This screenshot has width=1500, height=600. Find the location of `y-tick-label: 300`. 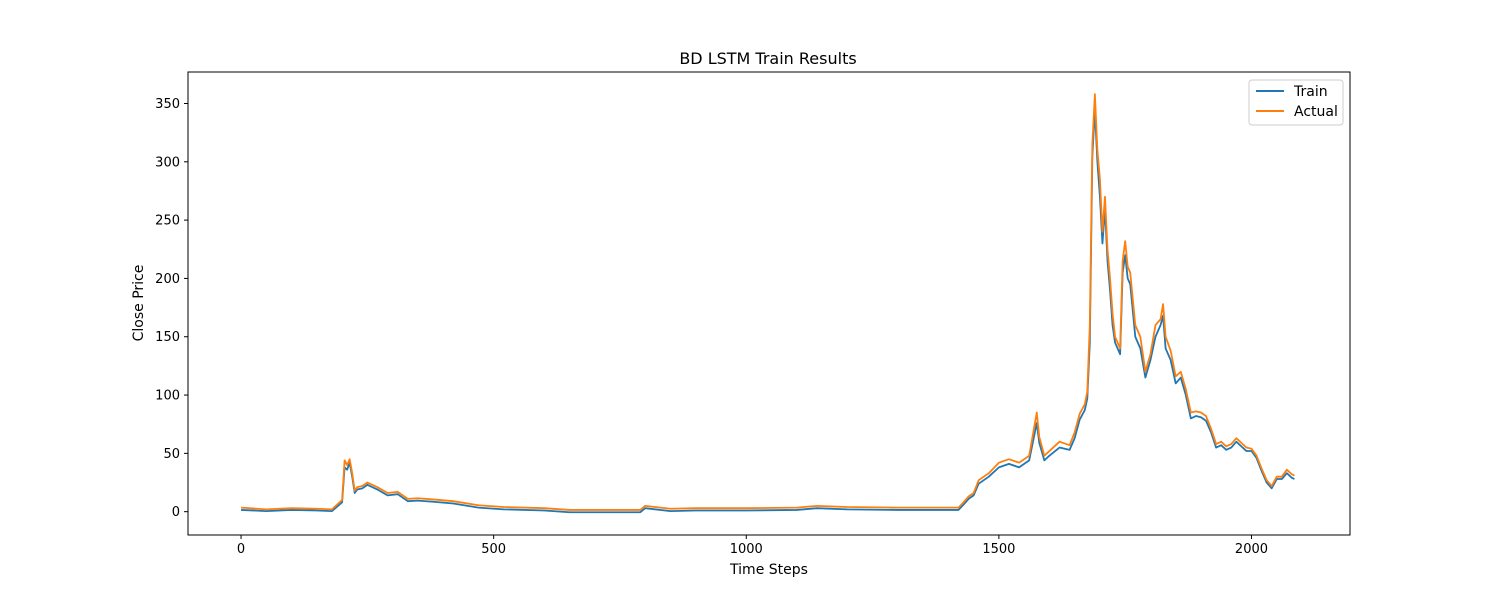

y-tick-label: 300 is located at coordinates (167, 162).